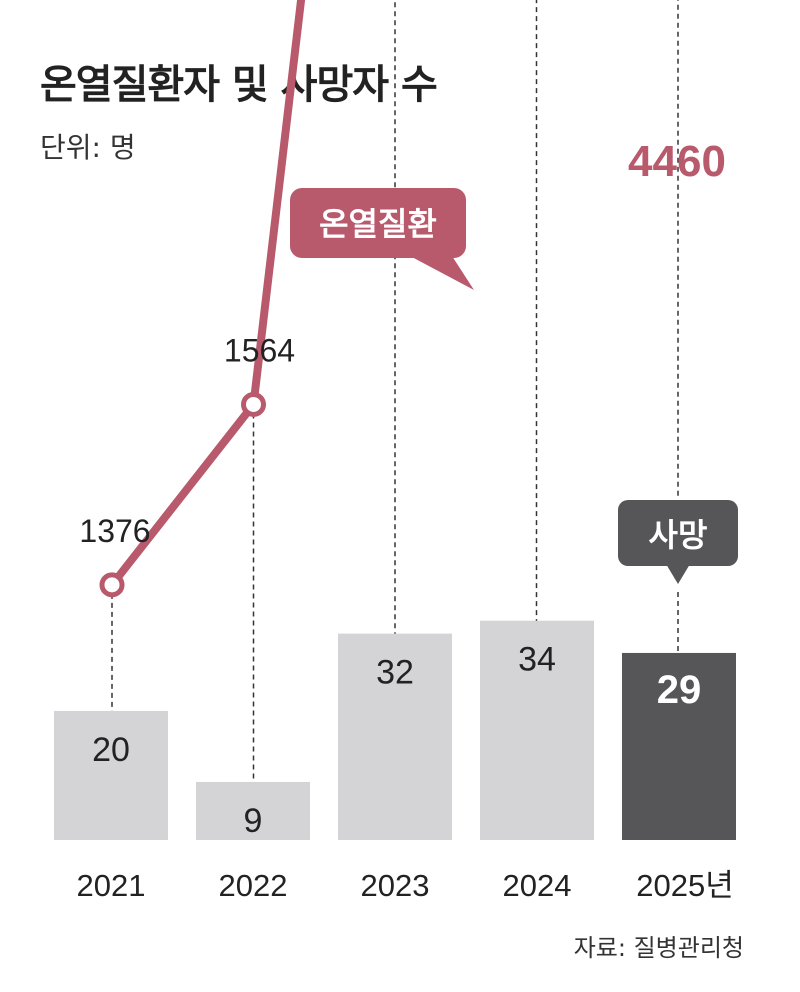  I want to click on bar-2022, so click(253, 810).